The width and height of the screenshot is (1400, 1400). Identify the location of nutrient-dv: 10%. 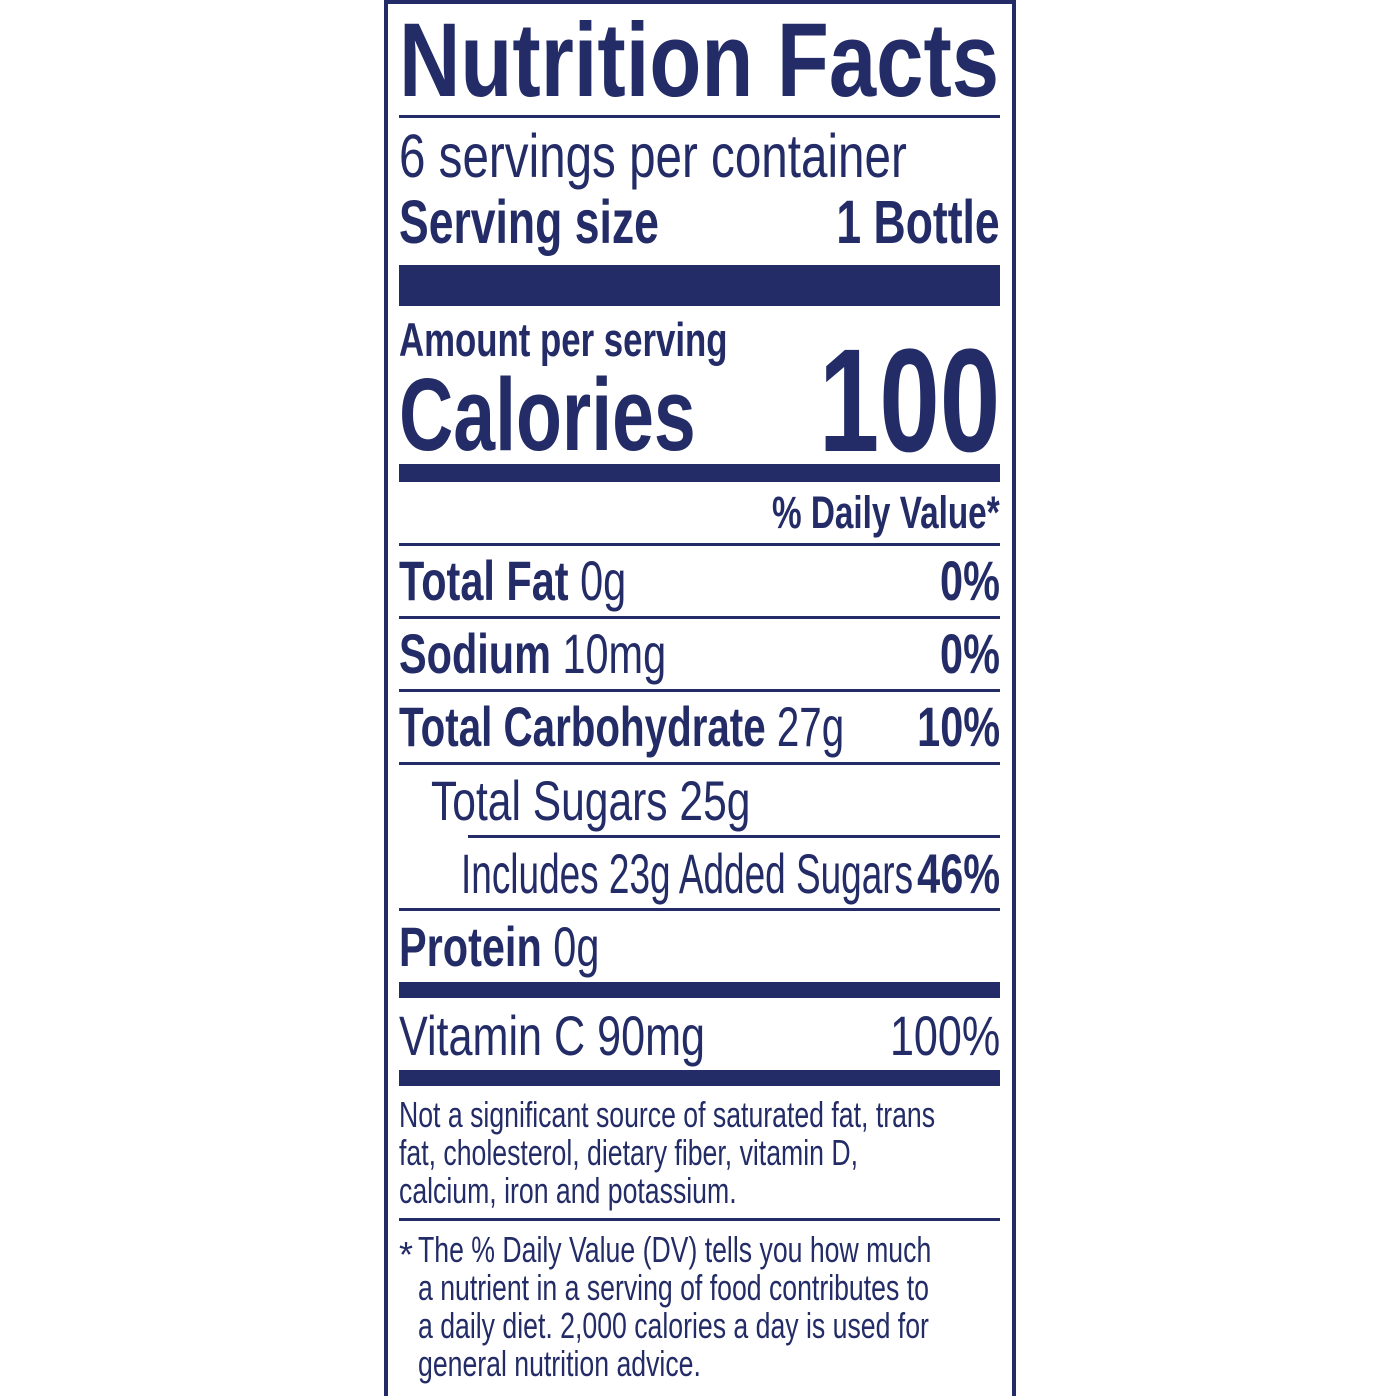
(958, 726).